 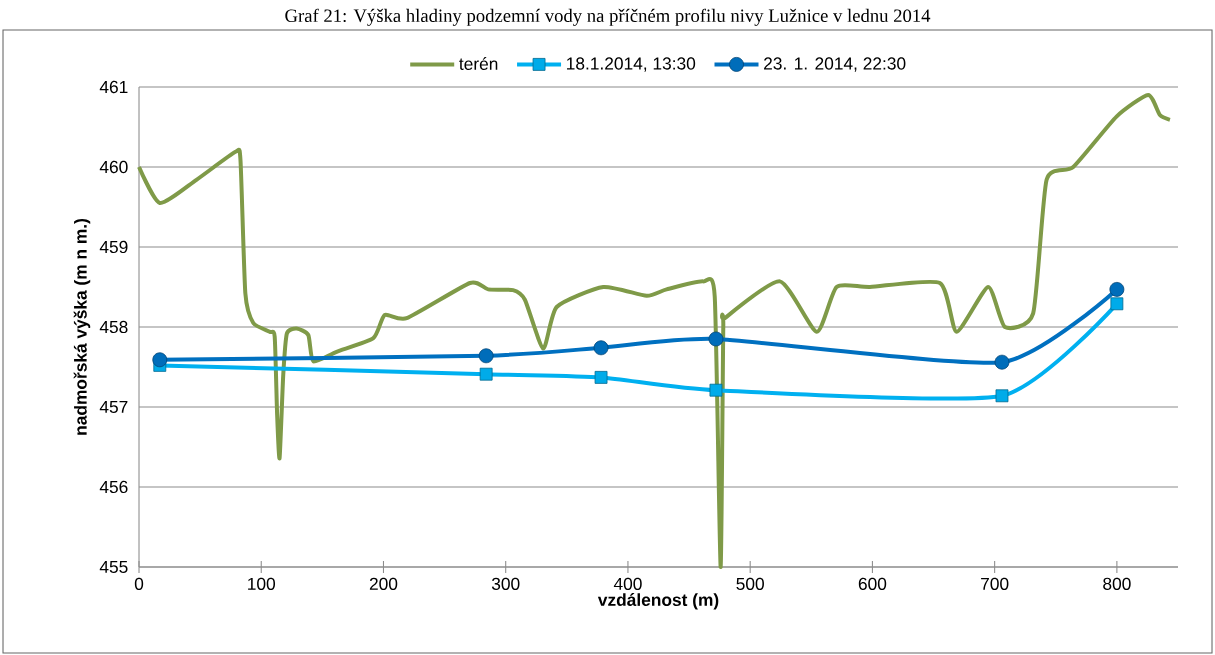 What do you see at coordinates (505, 583) in the screenshot?
I see `x-tick-label: 300` at bounding box center [505, 583].